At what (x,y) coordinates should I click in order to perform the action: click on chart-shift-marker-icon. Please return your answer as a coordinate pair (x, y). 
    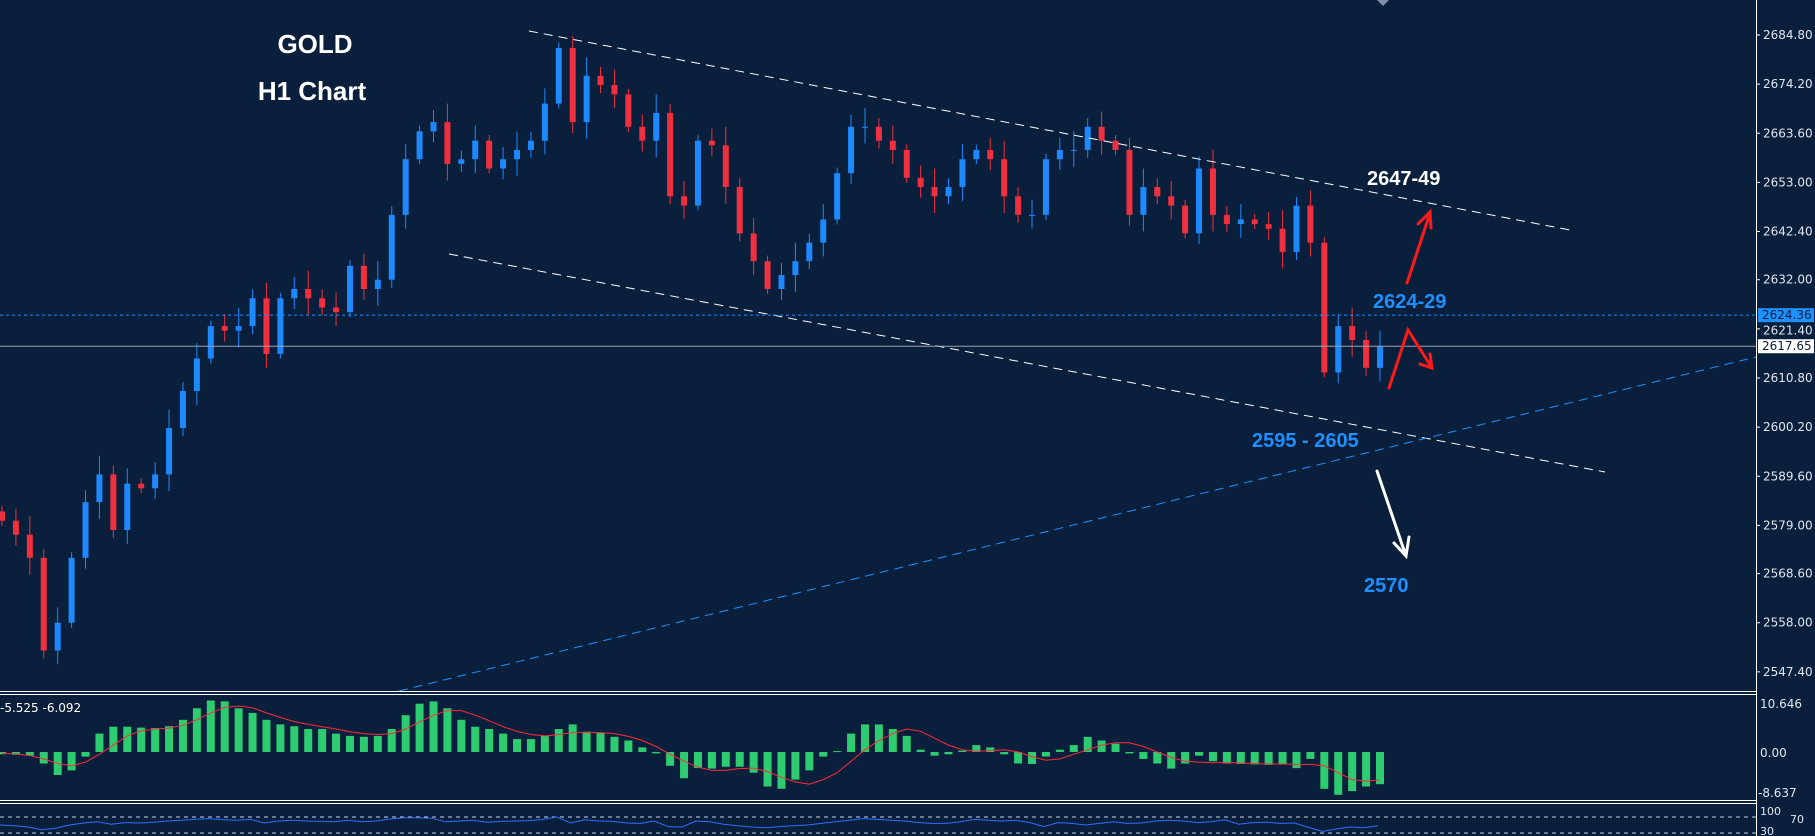
    Looking at the image, I should click on (1383, 3).